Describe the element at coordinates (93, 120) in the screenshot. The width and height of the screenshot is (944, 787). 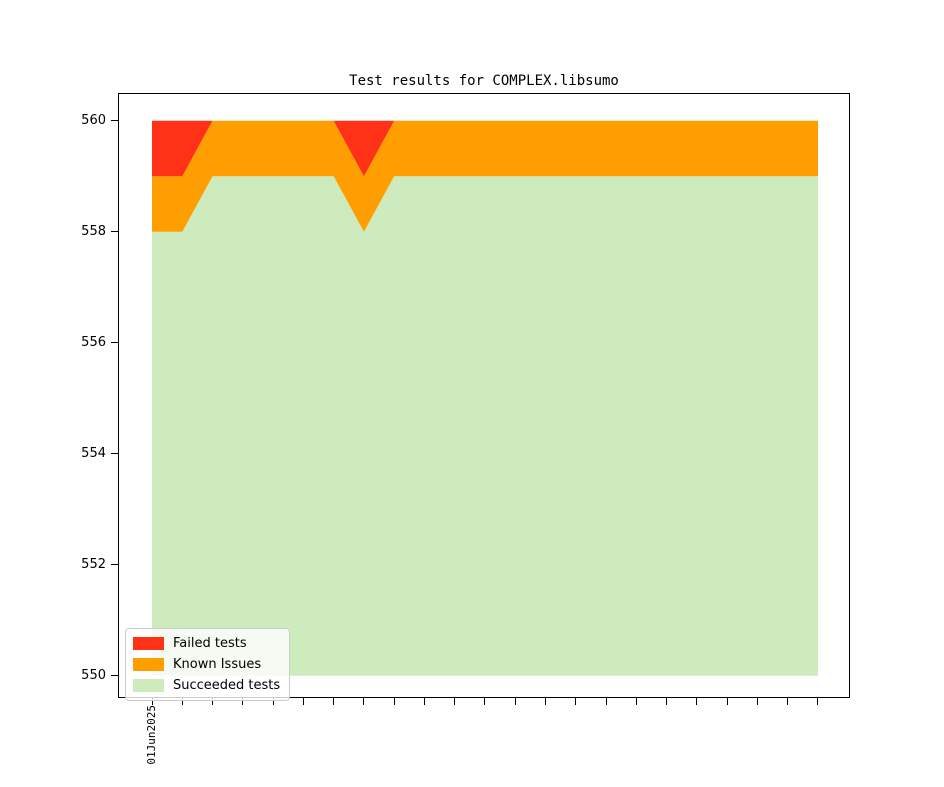
I see `y-axis-tick-label: 560` at that location.